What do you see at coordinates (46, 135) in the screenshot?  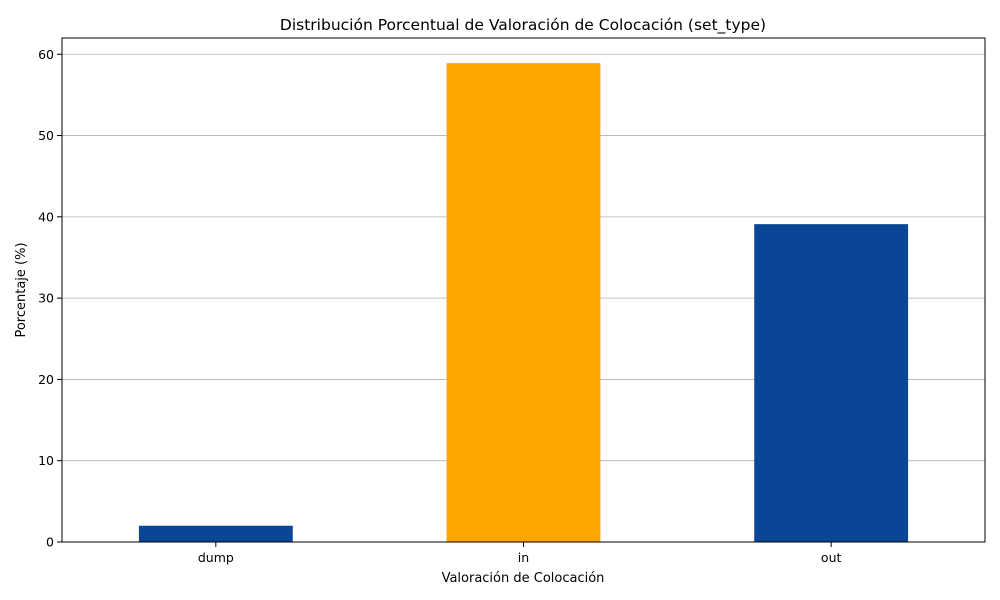 I see `y-tick-label: 50` at bounding box center [46, 135].